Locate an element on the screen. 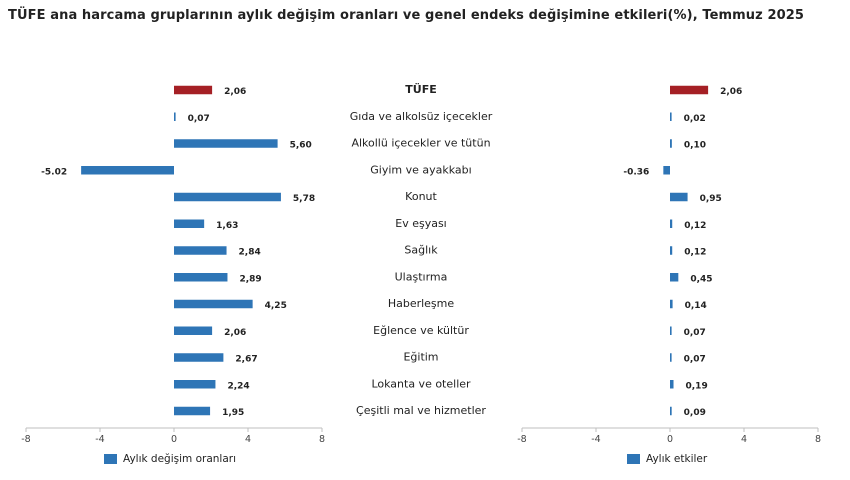  x-tick-label-right: -8 is located at coordinates (521, 439).